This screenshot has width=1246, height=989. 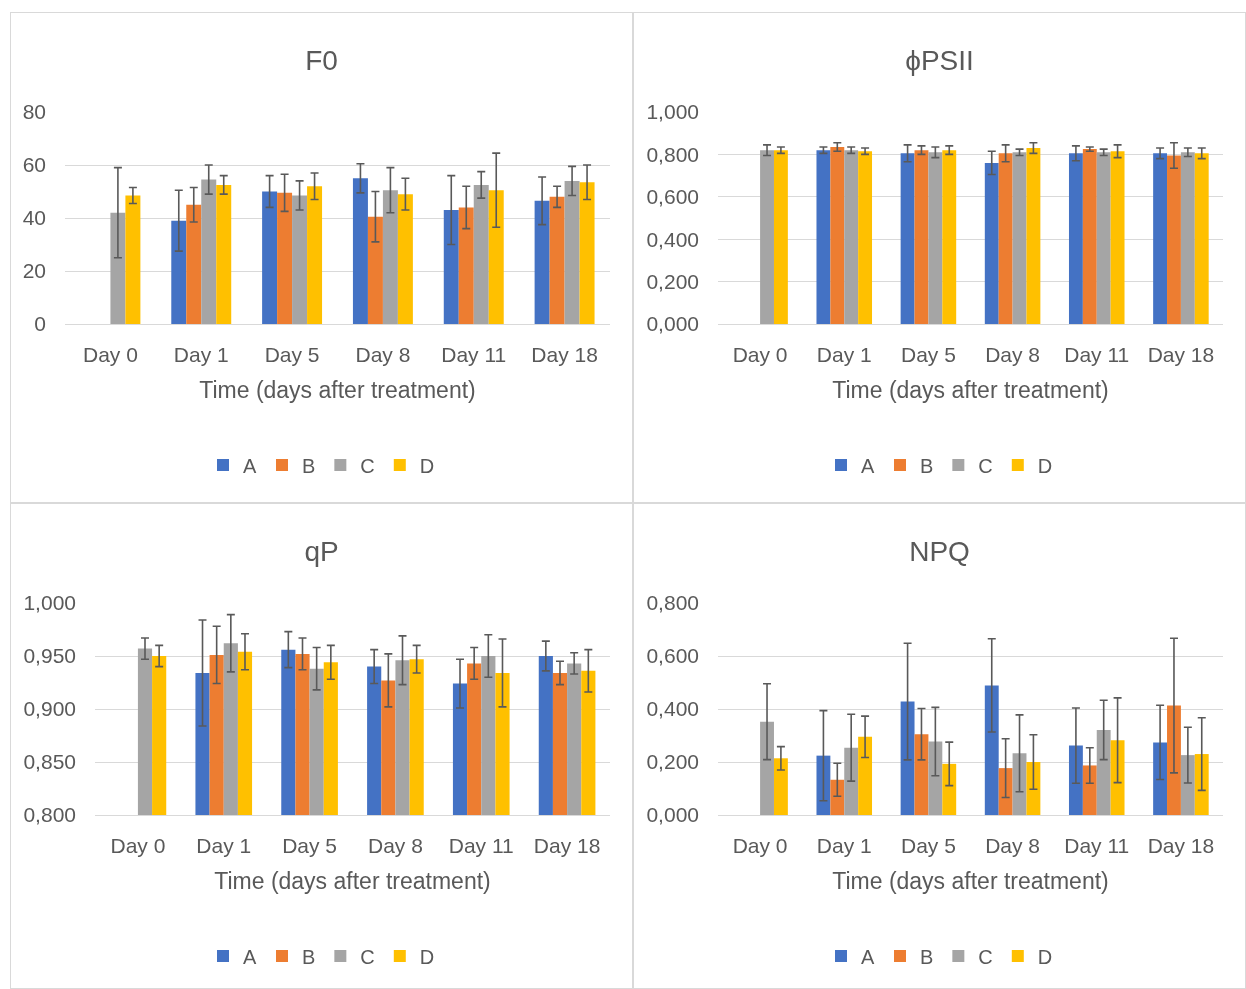 I want to click on chart-title: ϕPSII, so click(x=939, y=60).